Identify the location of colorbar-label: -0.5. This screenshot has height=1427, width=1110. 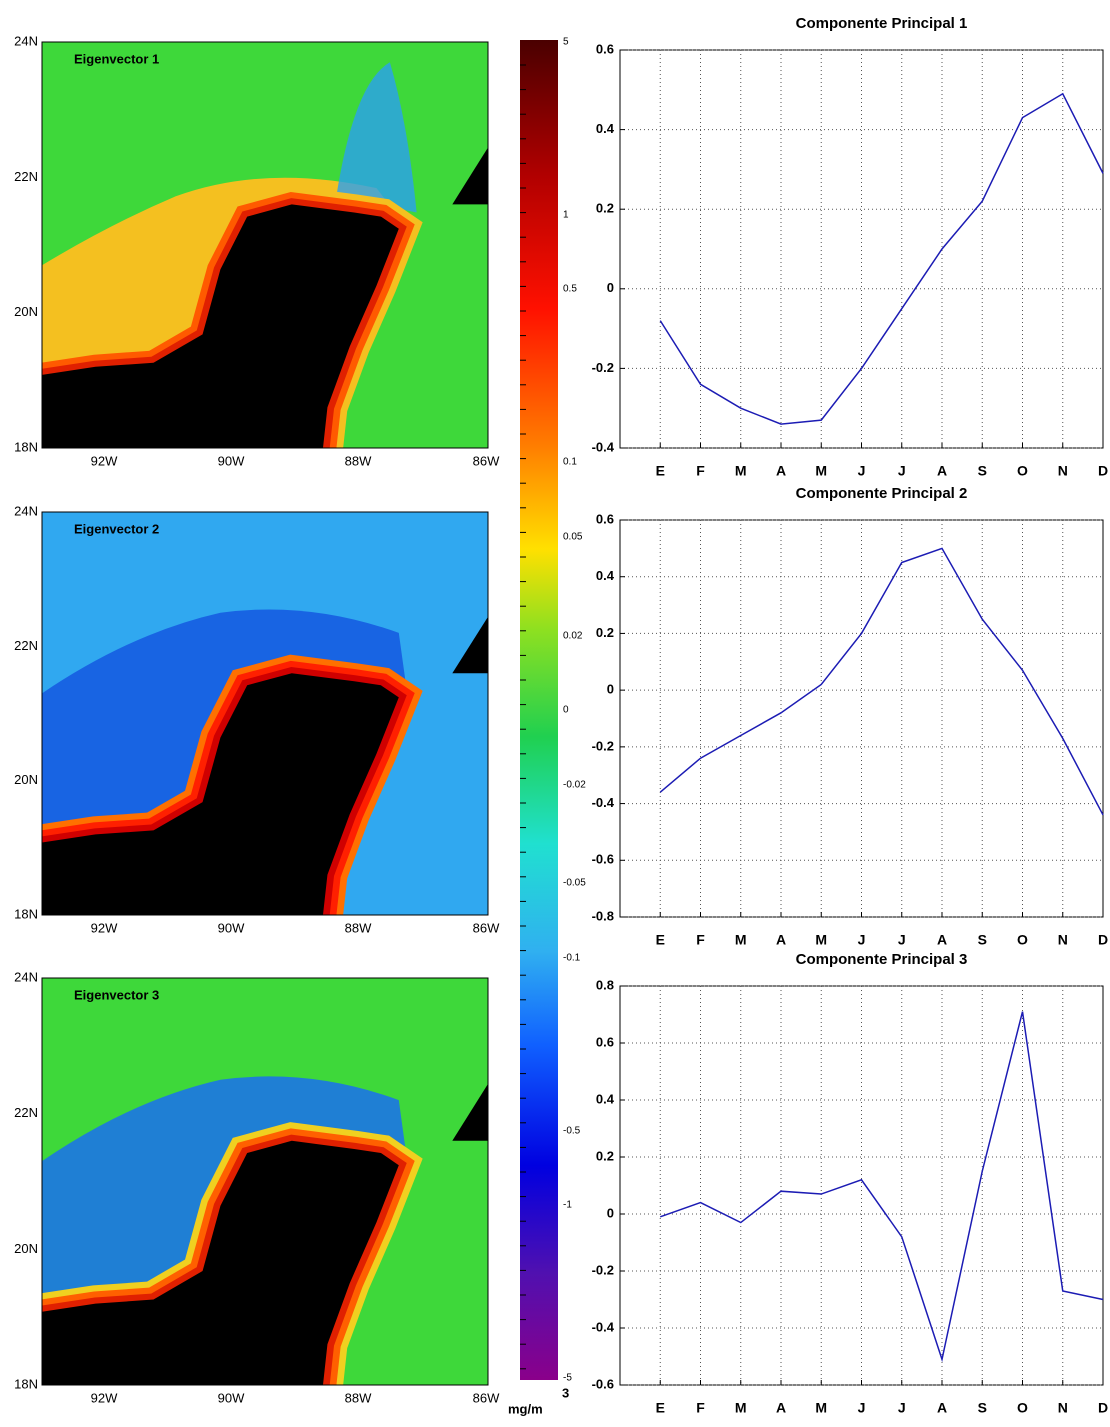
(572, 1131).